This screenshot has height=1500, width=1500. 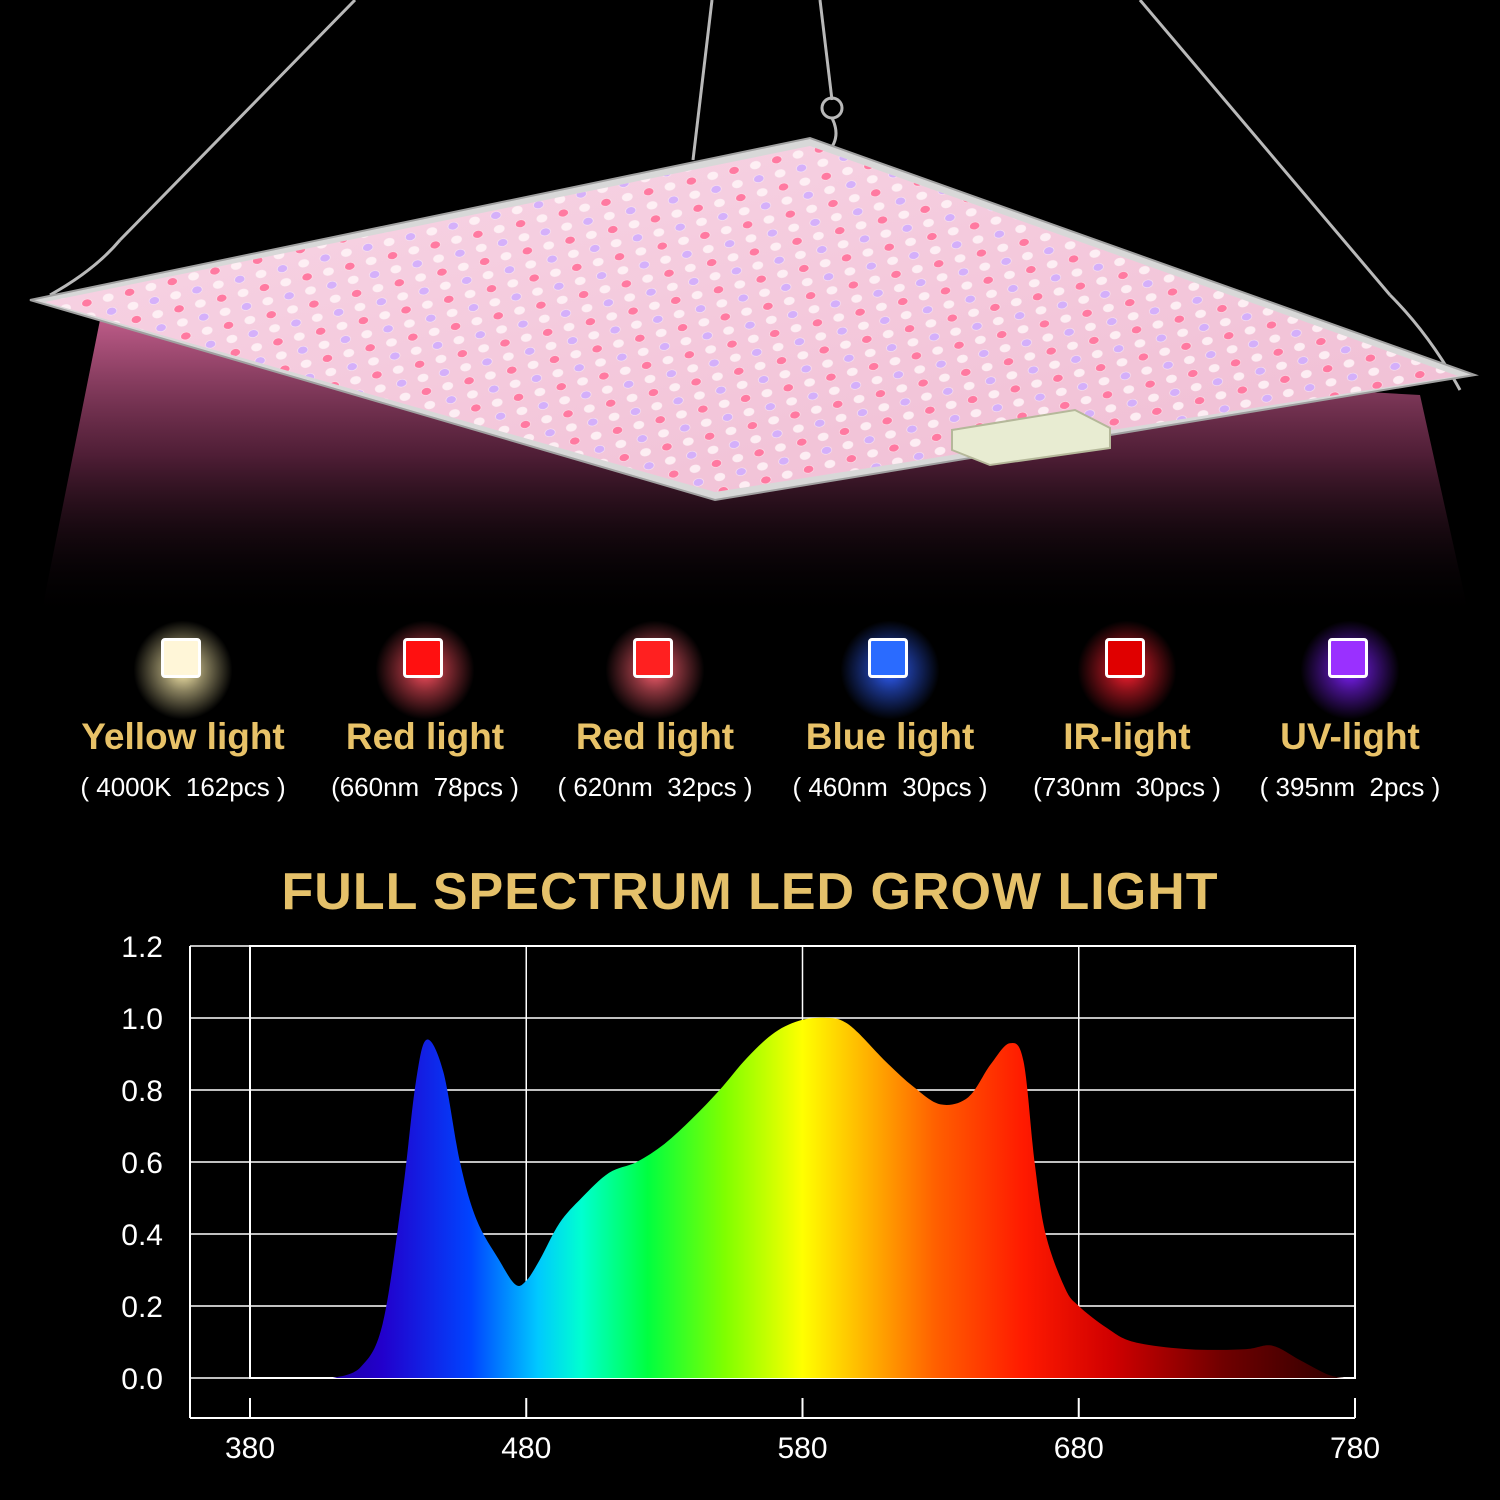 I want to click on led-type-item: Red light ( 620nm 32pcs ), so click(x=655, y=715).